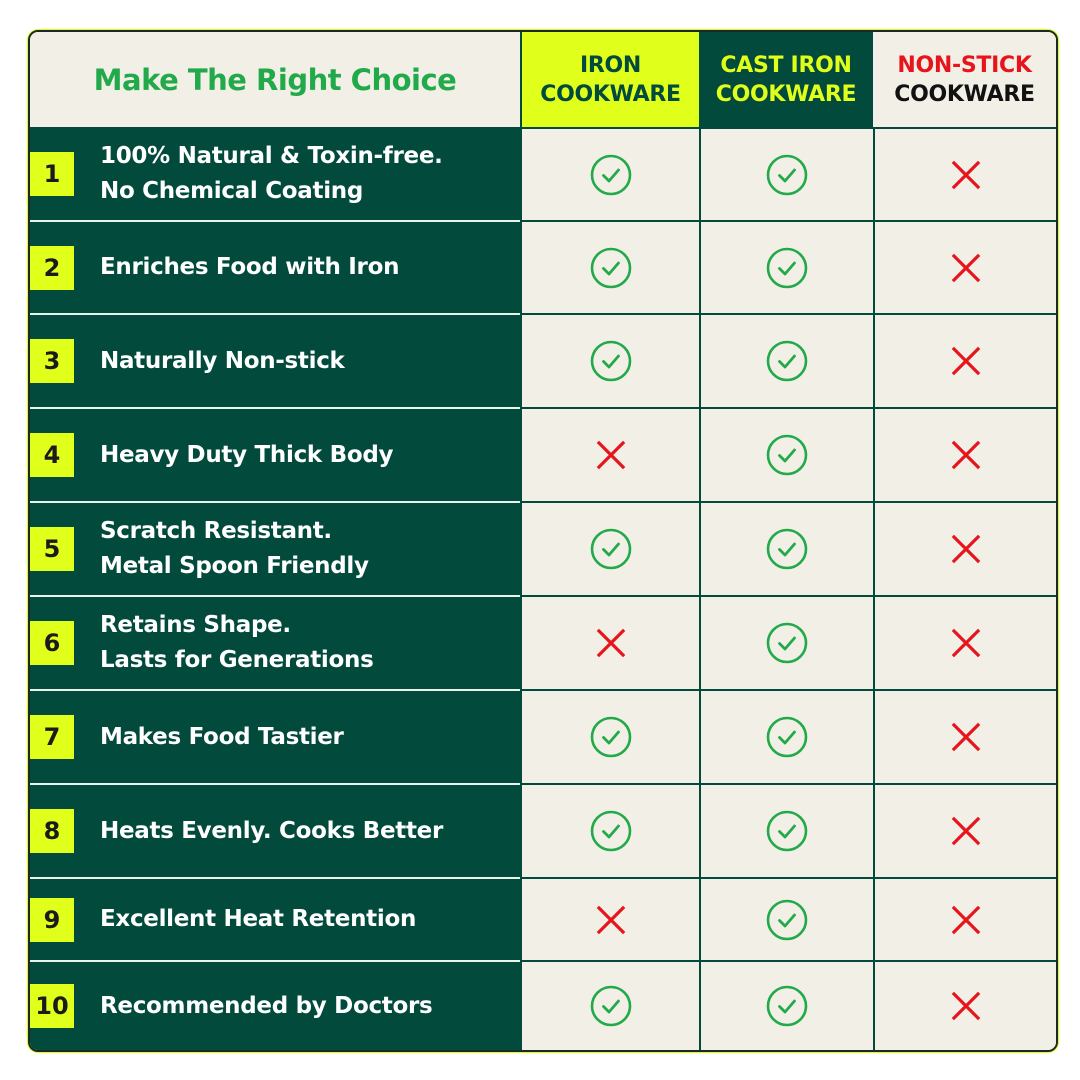 This screenshot has height=1080, width=1080. Describe the element at coordinates (237, 643) in the screenshot. I see `feature-text: Retains Shape. Lasts for Generations` at that location.